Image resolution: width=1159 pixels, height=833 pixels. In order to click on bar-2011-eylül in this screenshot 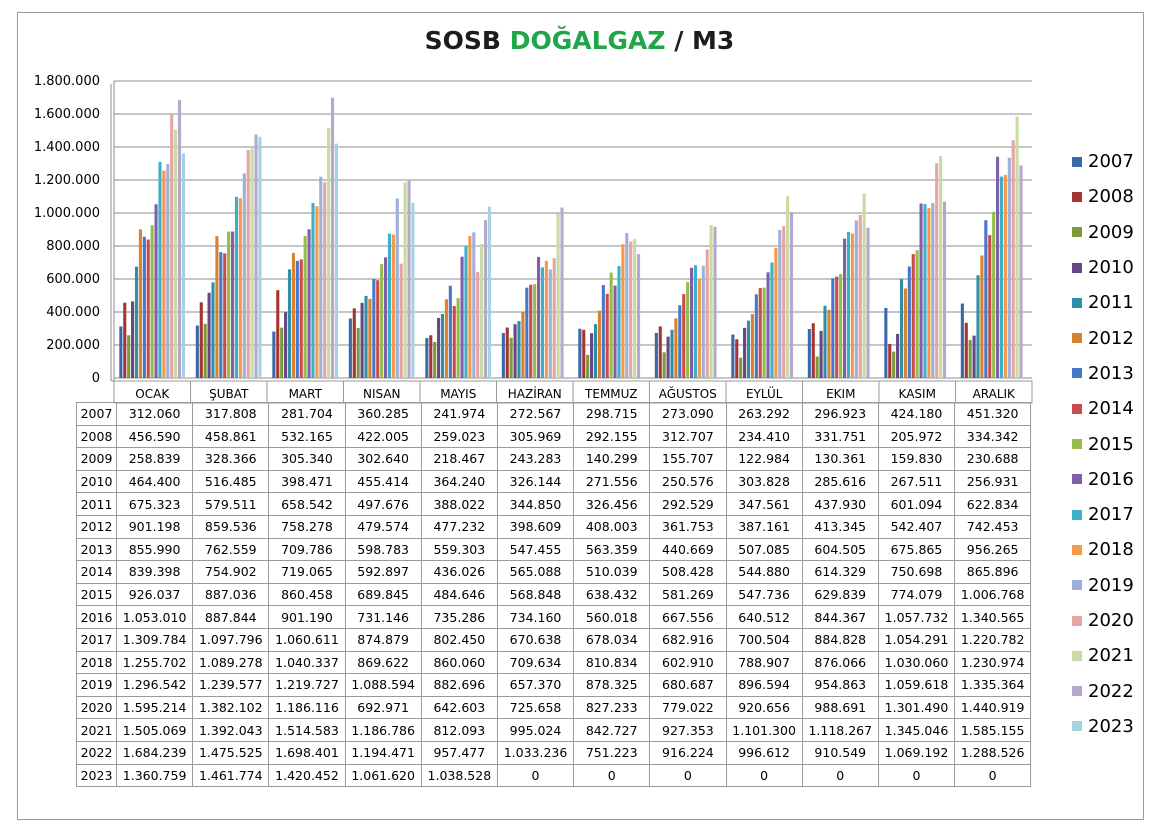, I will do `click(748, 349)`.